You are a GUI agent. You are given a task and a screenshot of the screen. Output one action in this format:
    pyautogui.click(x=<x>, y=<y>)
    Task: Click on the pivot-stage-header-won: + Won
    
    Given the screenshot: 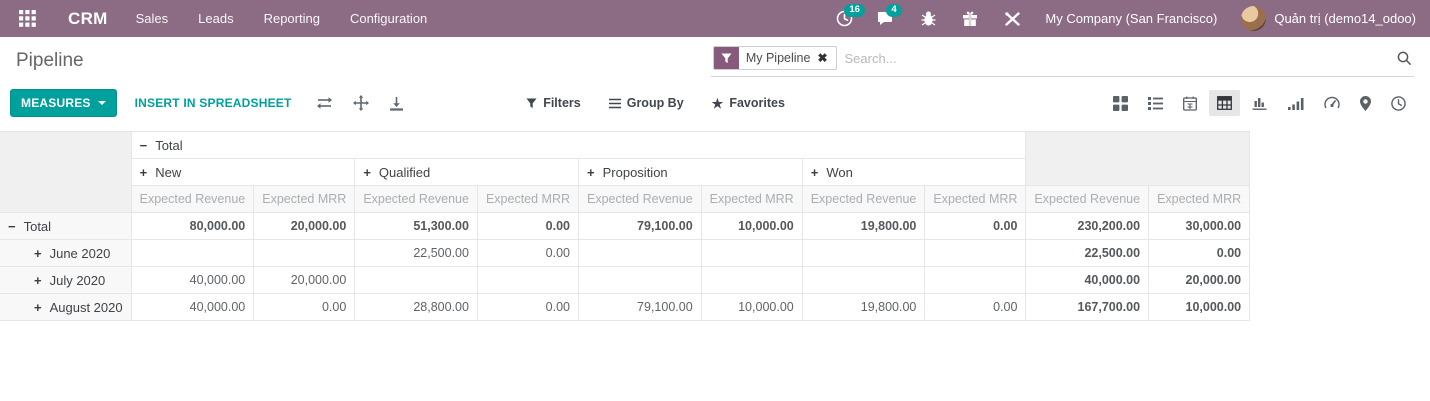 What is the action you would take?
    pyautogui.click(x=914, y=172)
    